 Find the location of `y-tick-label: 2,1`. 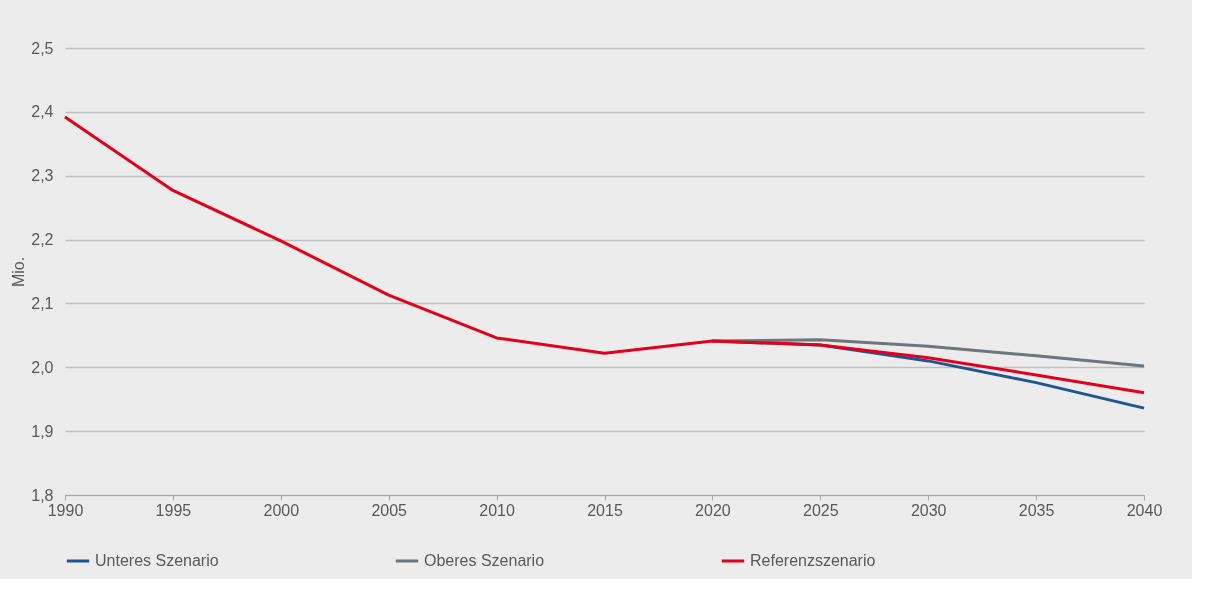

y-tick-label: 2,1 is located at coordinates (42, 303).